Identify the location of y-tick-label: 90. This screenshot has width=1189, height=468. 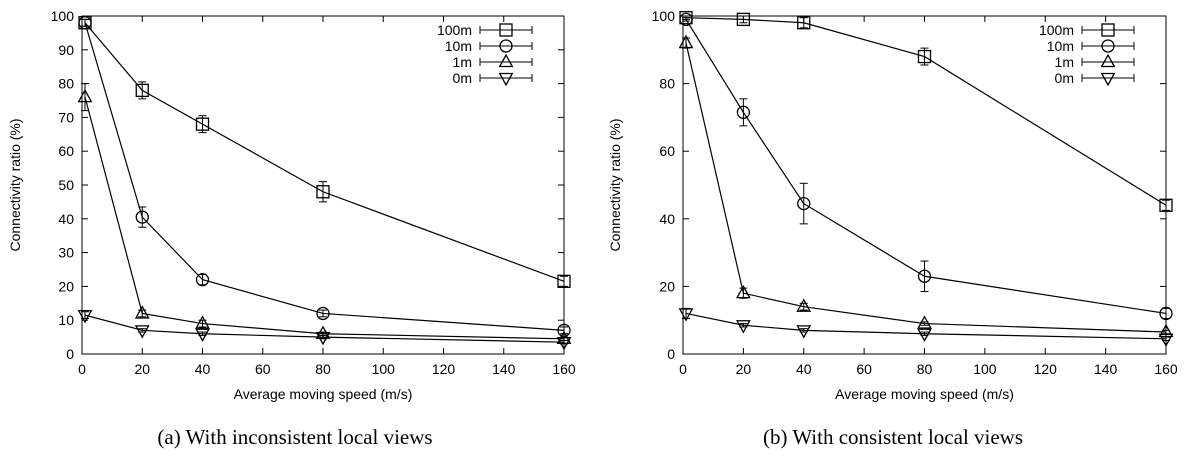
(66, 50).